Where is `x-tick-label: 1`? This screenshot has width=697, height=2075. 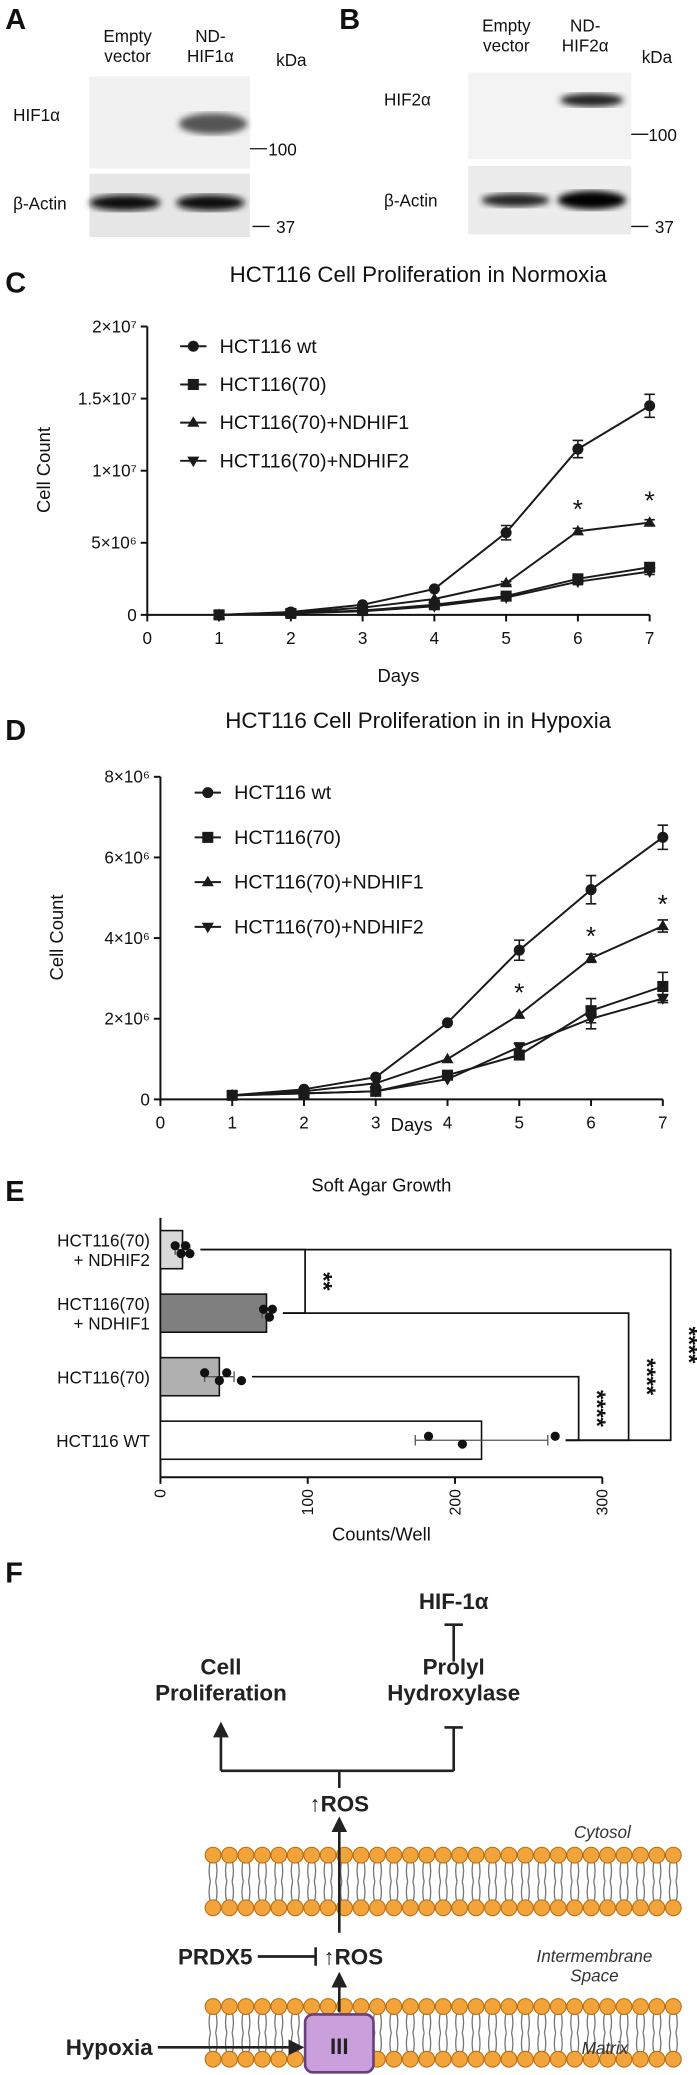 x-tick-label: 1 is located at coordinates (219, 638).